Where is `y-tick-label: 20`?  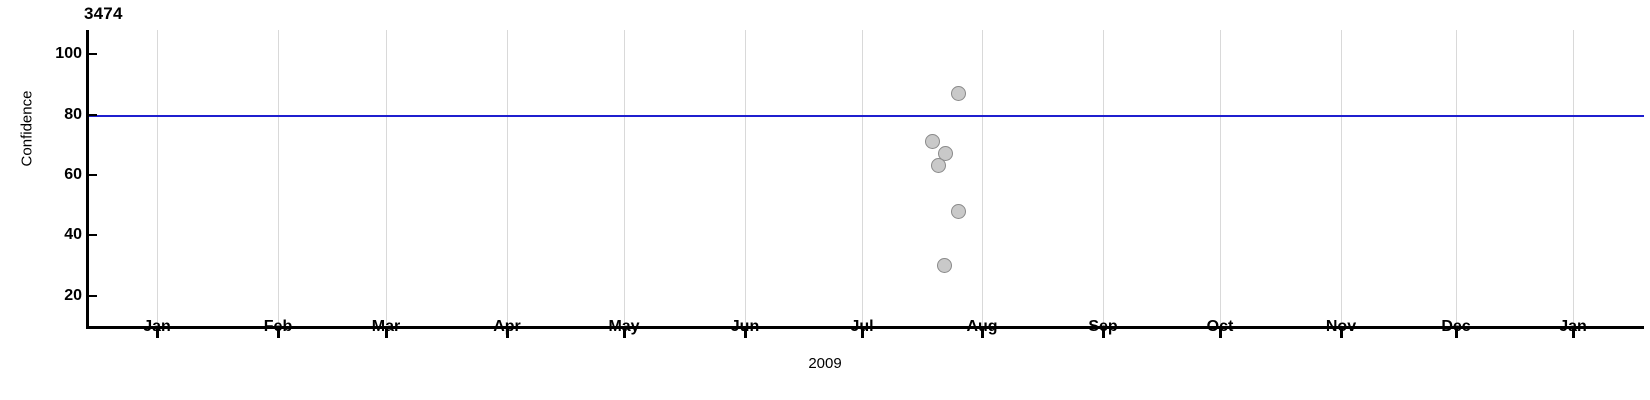 y-tick-label: 20 is located at coordinates (73, 295).